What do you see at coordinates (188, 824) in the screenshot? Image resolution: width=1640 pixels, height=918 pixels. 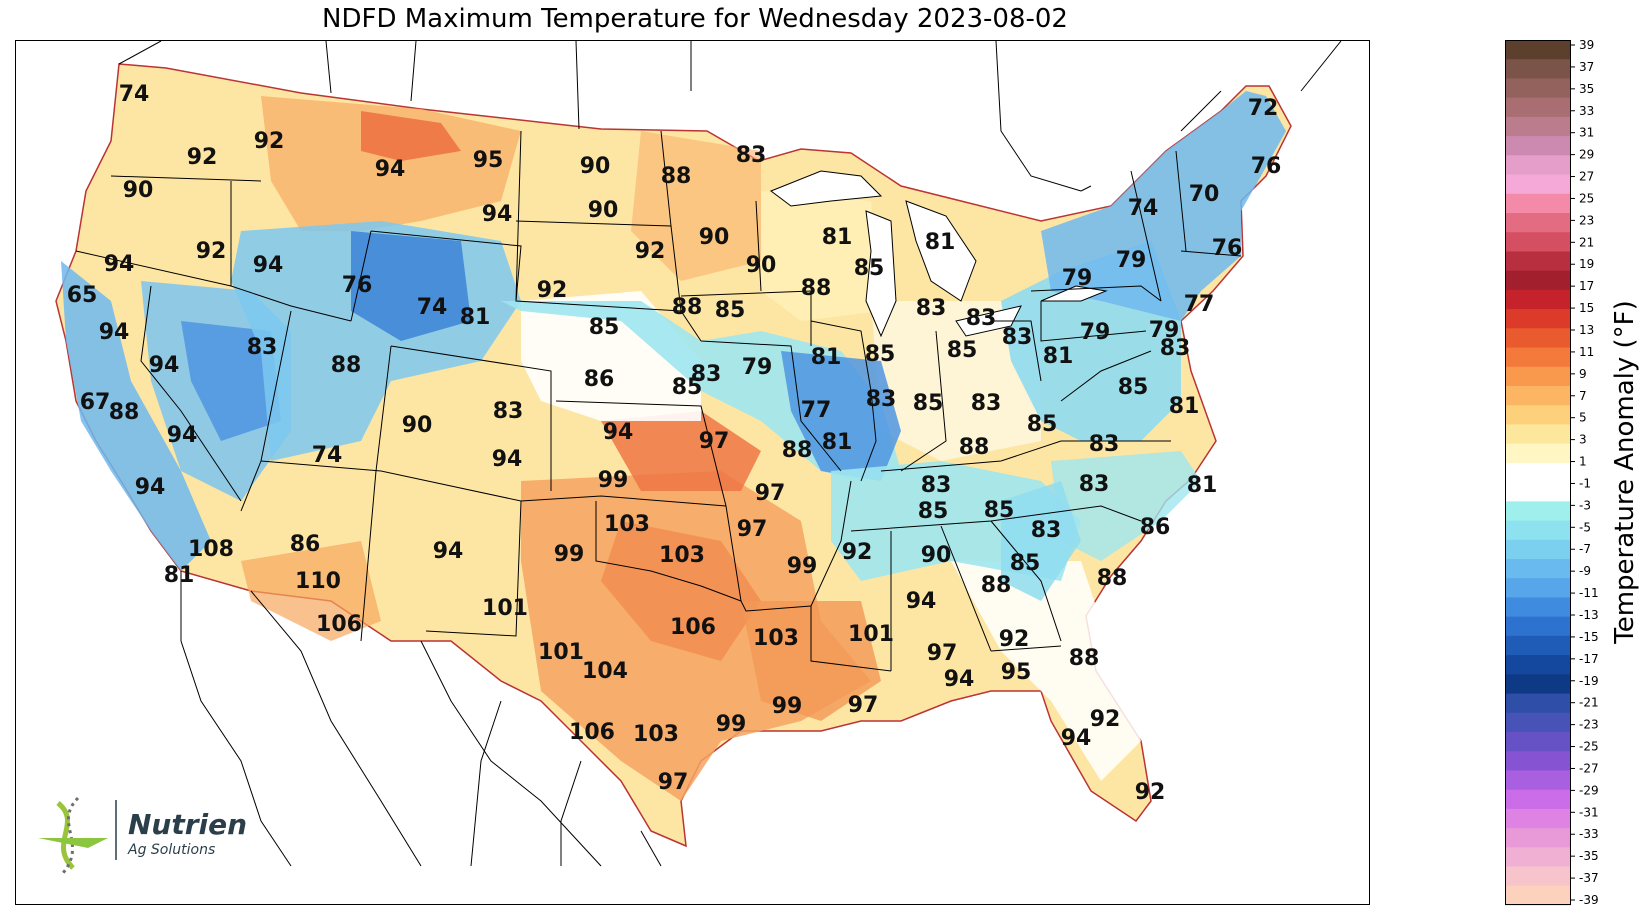 I see `logo-wordmark: Nutrien` at bounding box center [188, 824].